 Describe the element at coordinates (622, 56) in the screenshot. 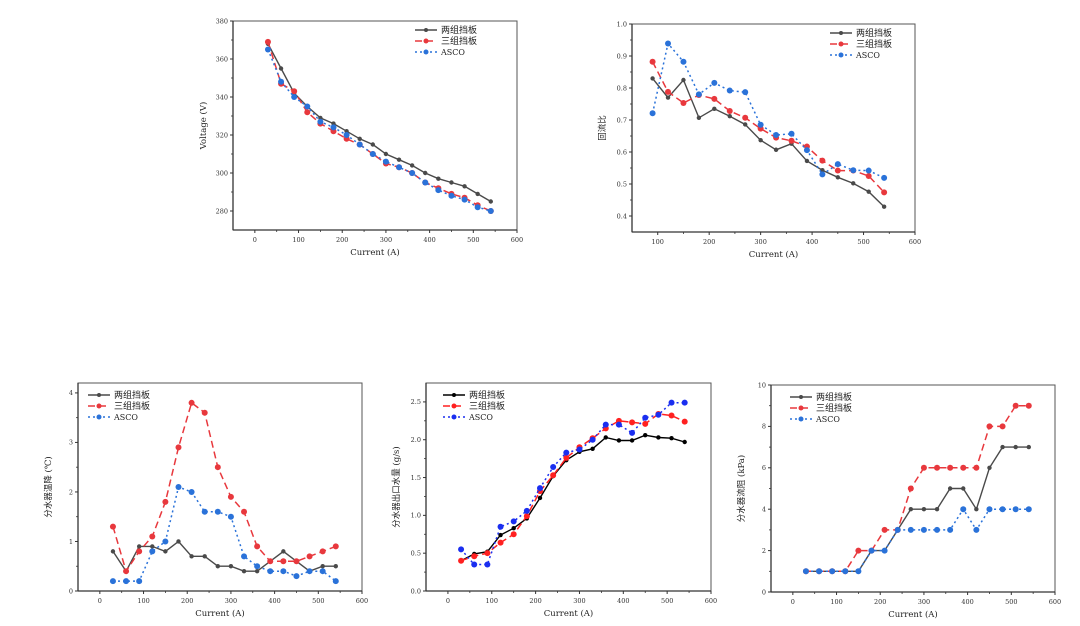

I see `y-tick-label: 0.9` at that location.